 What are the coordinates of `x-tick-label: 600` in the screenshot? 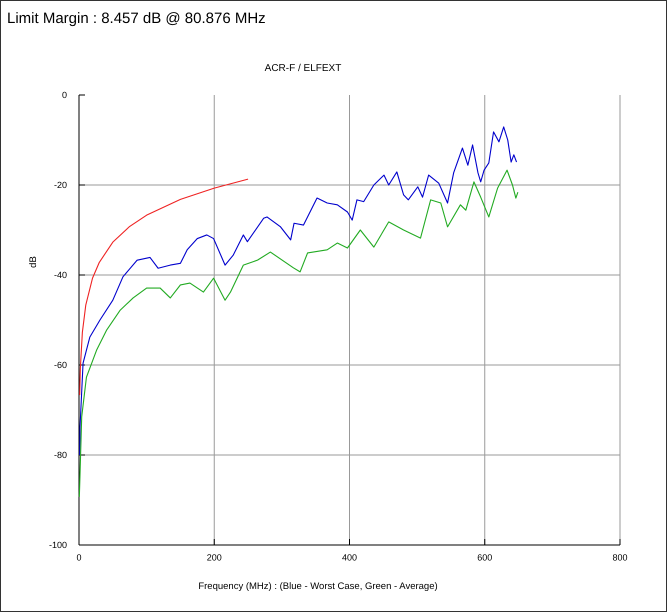 It's located at (484, 557).